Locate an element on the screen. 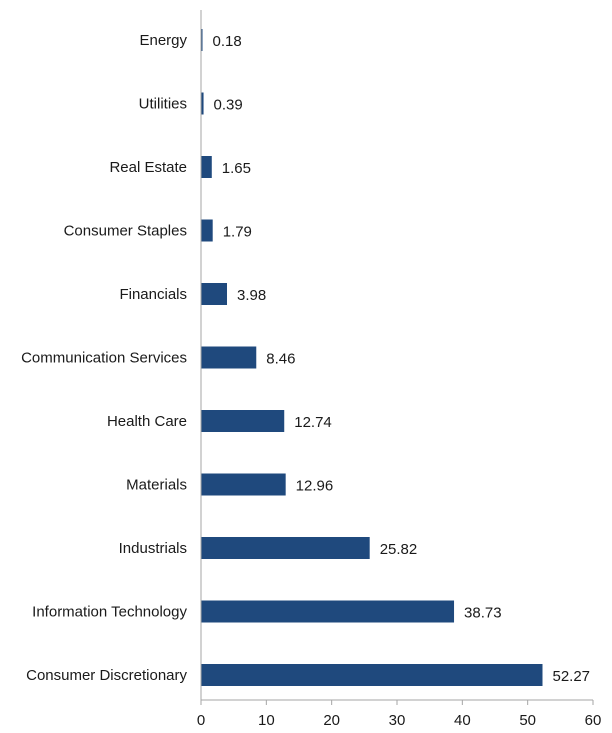 The image size is (612, 733). value-label-consumer-discretionary: 52.27 is located at coordinates (571, 676).